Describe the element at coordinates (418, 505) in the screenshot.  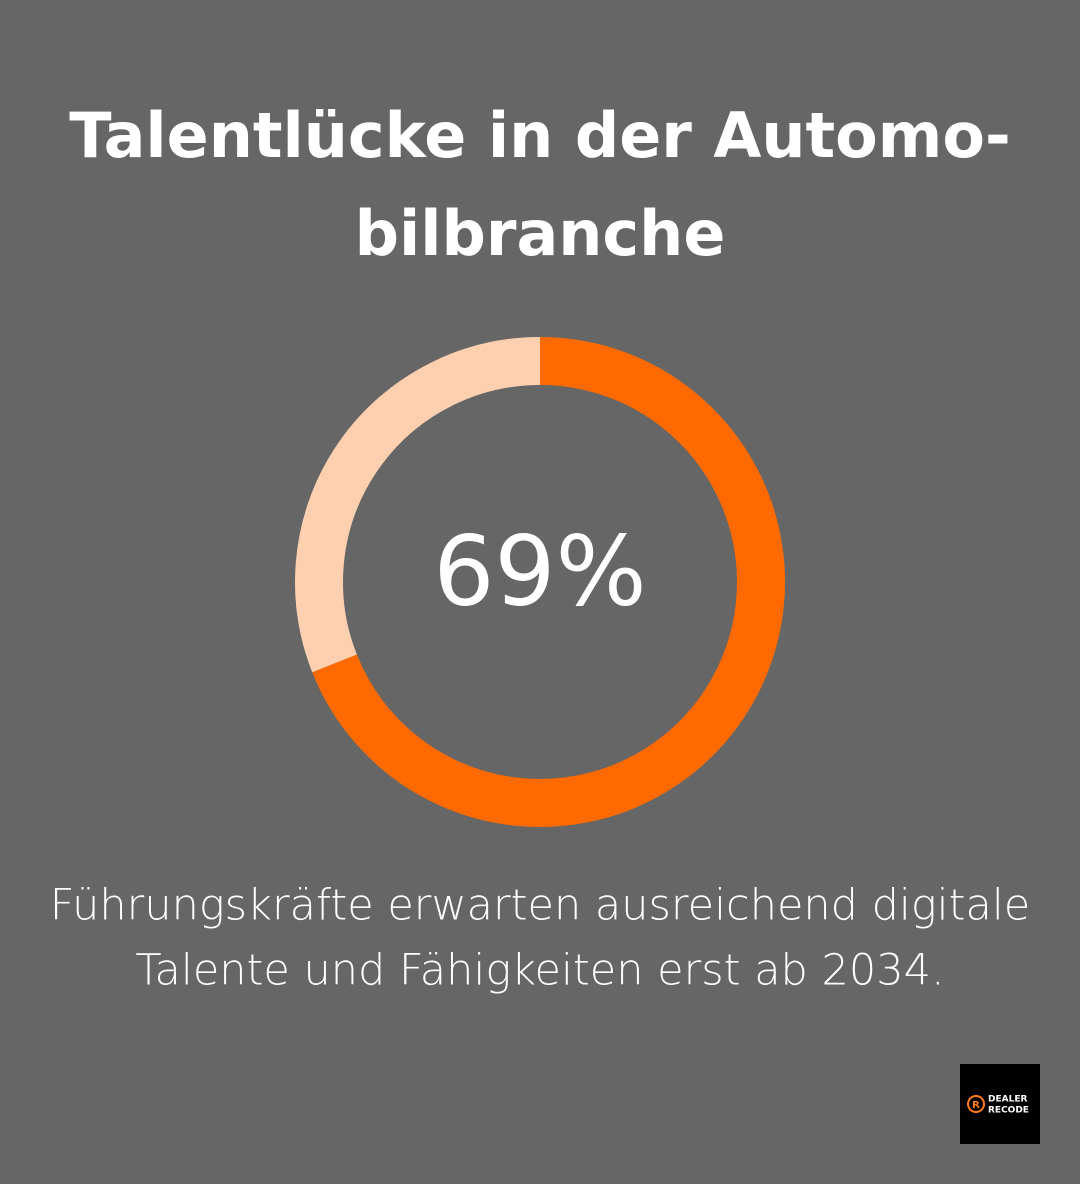
I see `donut-segment` at that location.